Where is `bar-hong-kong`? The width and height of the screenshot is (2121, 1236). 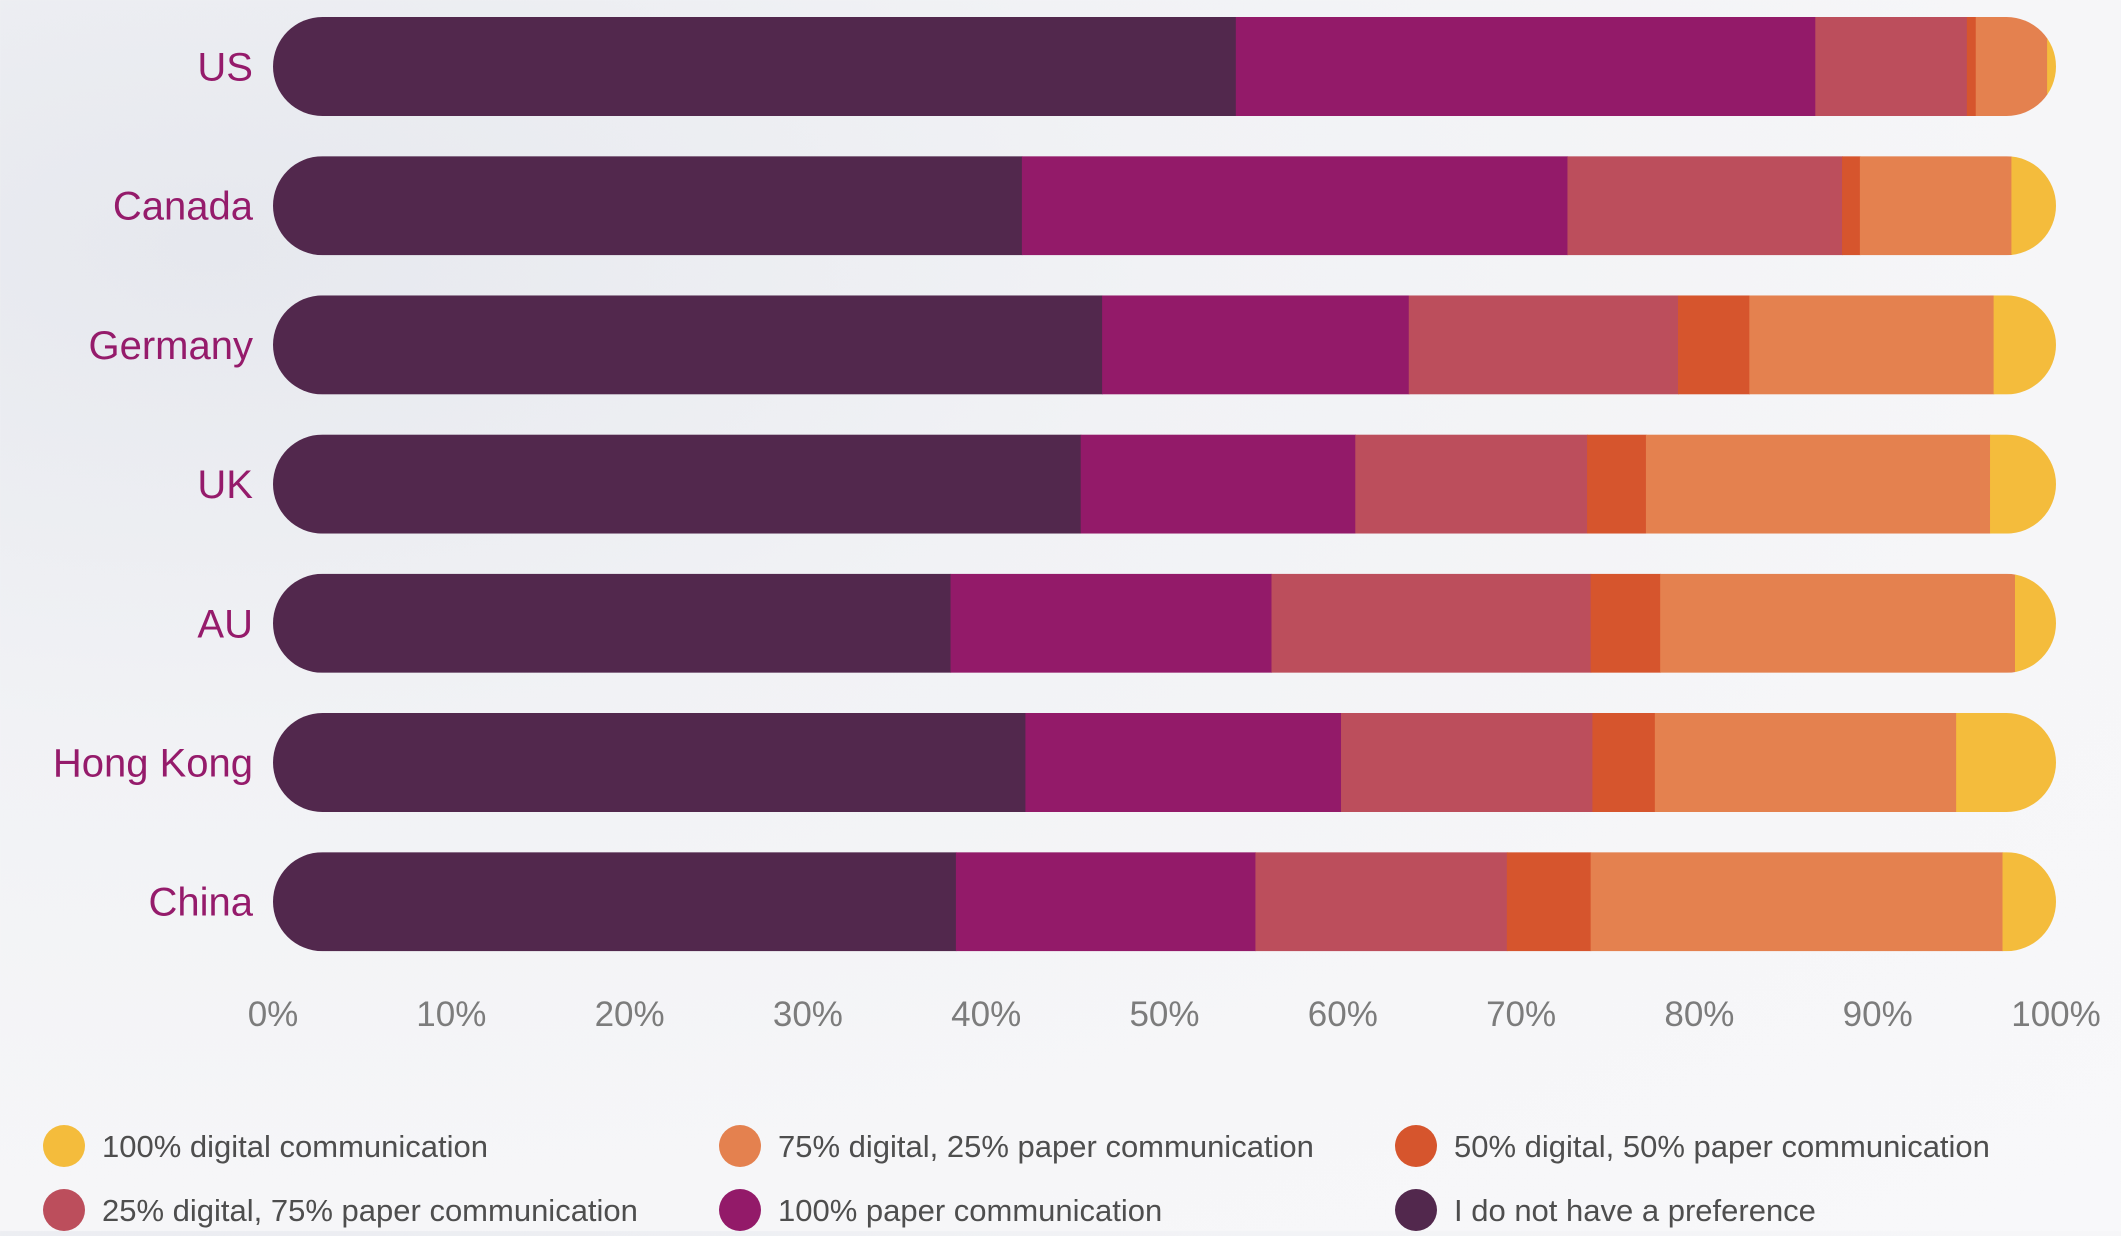
bar-hong-kong is located at coordinates (1164, 762).